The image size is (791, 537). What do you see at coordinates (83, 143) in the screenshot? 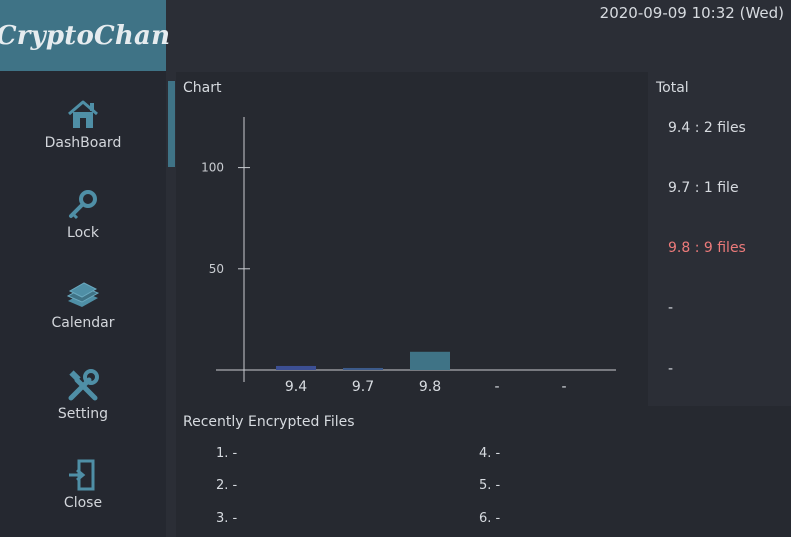
I see `sidebar-item-label: DashBoard` at bounding box center [83, 143].